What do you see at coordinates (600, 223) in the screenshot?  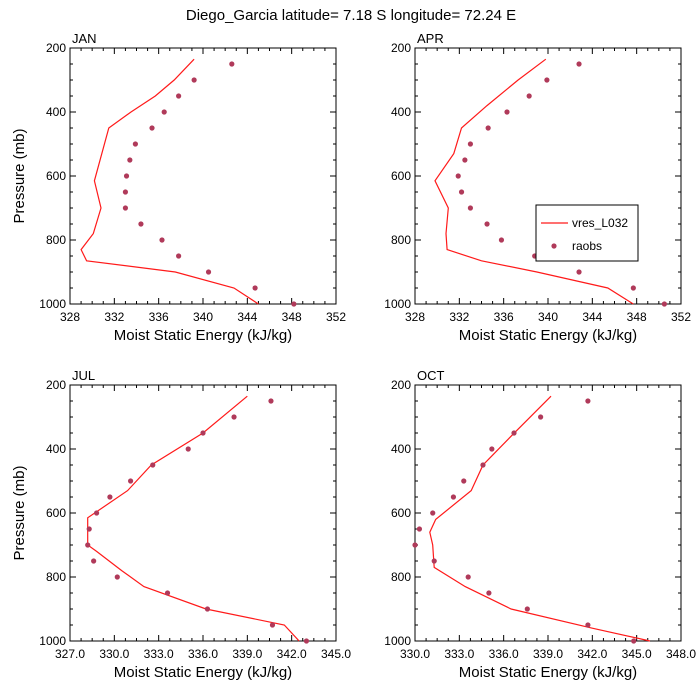 I see `legend-label-model: vres_L032` at bounding box center [600, 223].